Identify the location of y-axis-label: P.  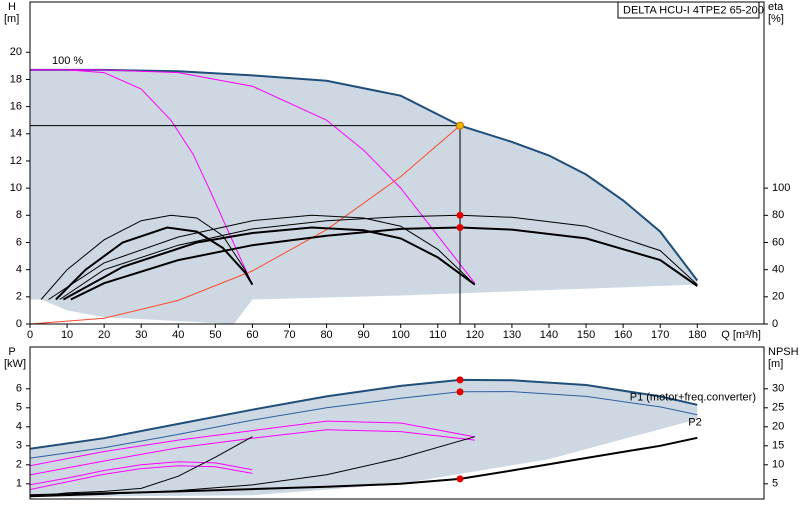
(11, 352).